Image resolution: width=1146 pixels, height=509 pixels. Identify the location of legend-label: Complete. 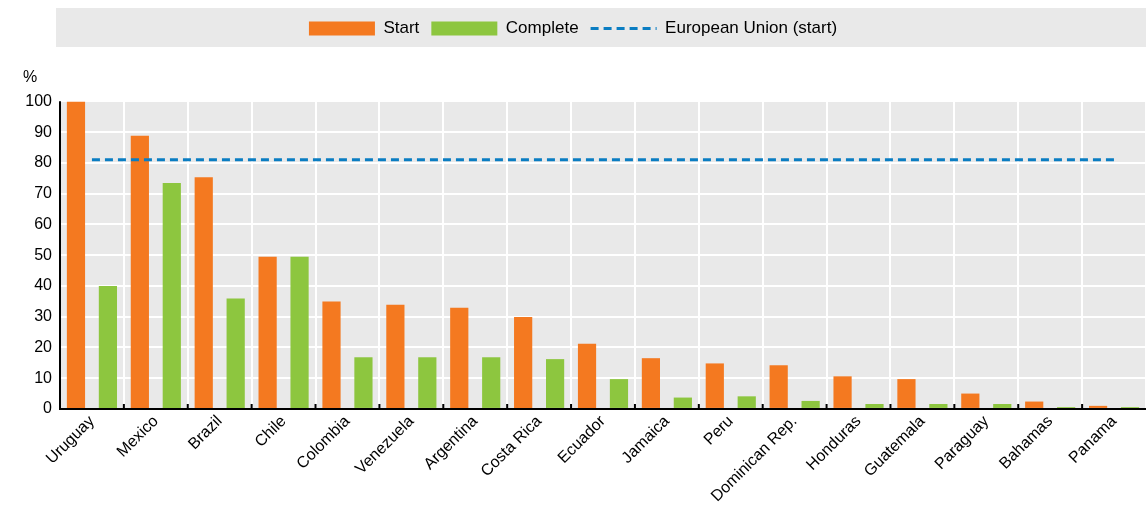
(542, 28).